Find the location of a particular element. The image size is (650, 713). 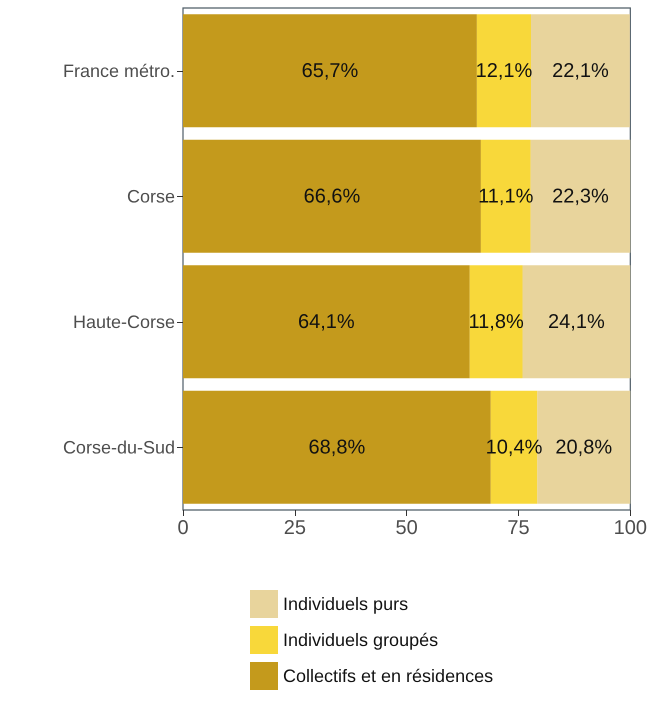

data-label: 24,1% is located at coordinates (576, 321).